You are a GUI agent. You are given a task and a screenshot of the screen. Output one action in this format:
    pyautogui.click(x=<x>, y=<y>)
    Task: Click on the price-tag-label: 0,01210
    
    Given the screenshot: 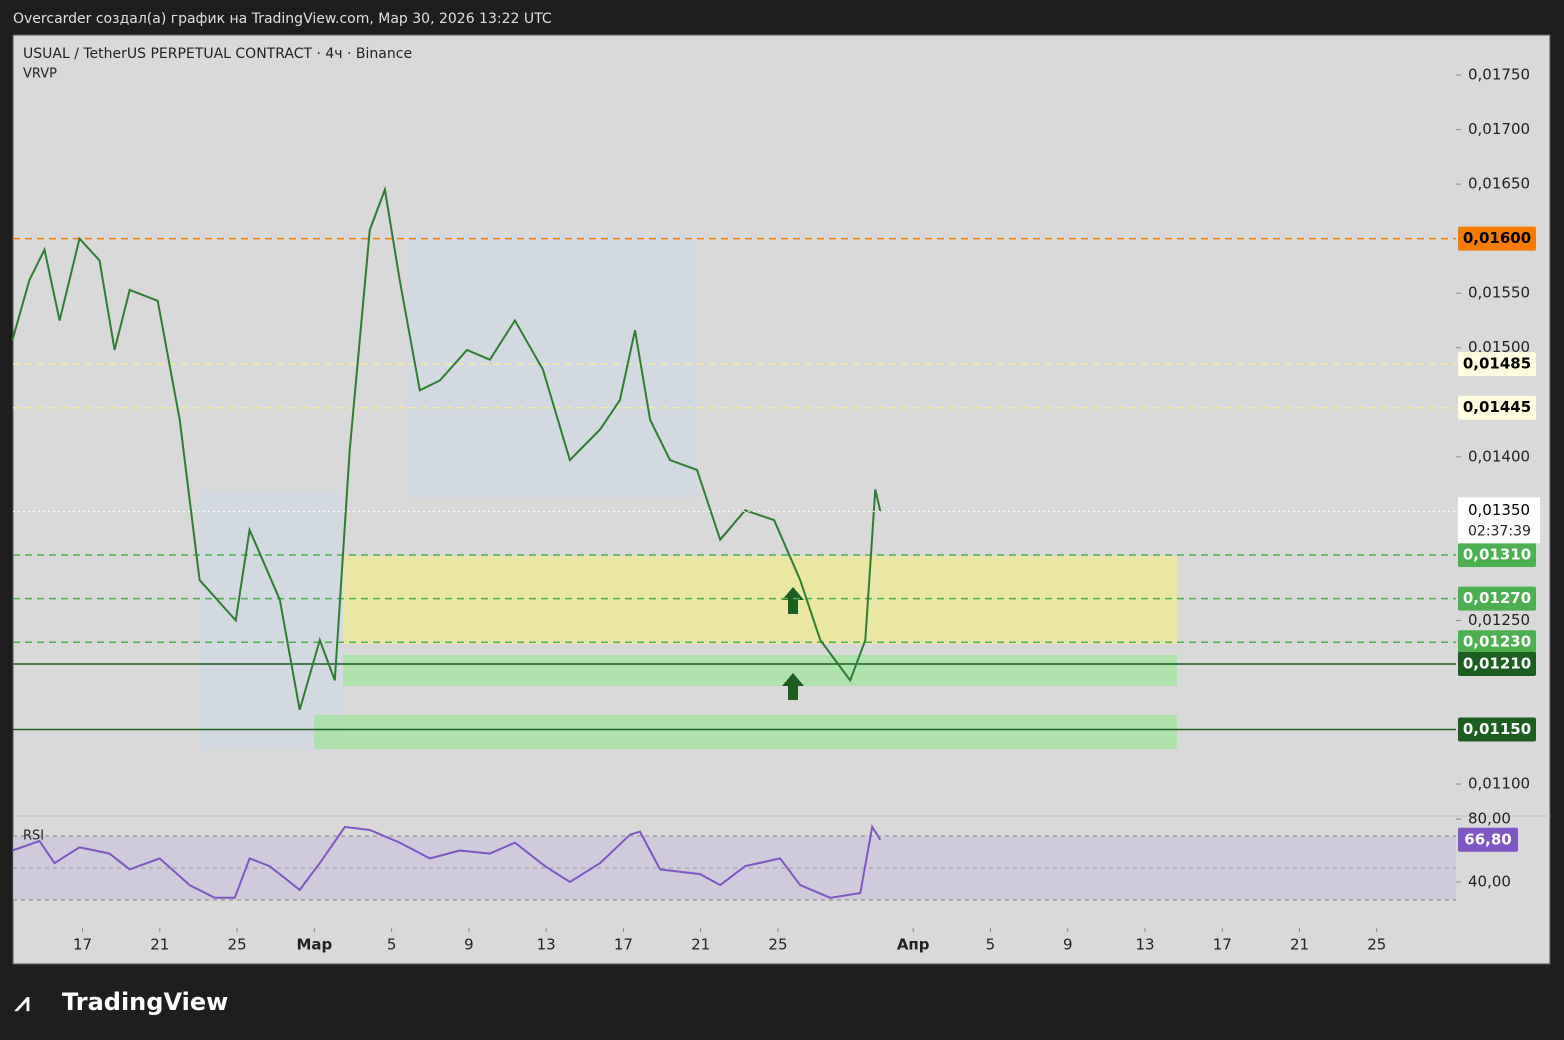 What is the action you would take?
    pyautogui.click(x=1497, y=664)
    